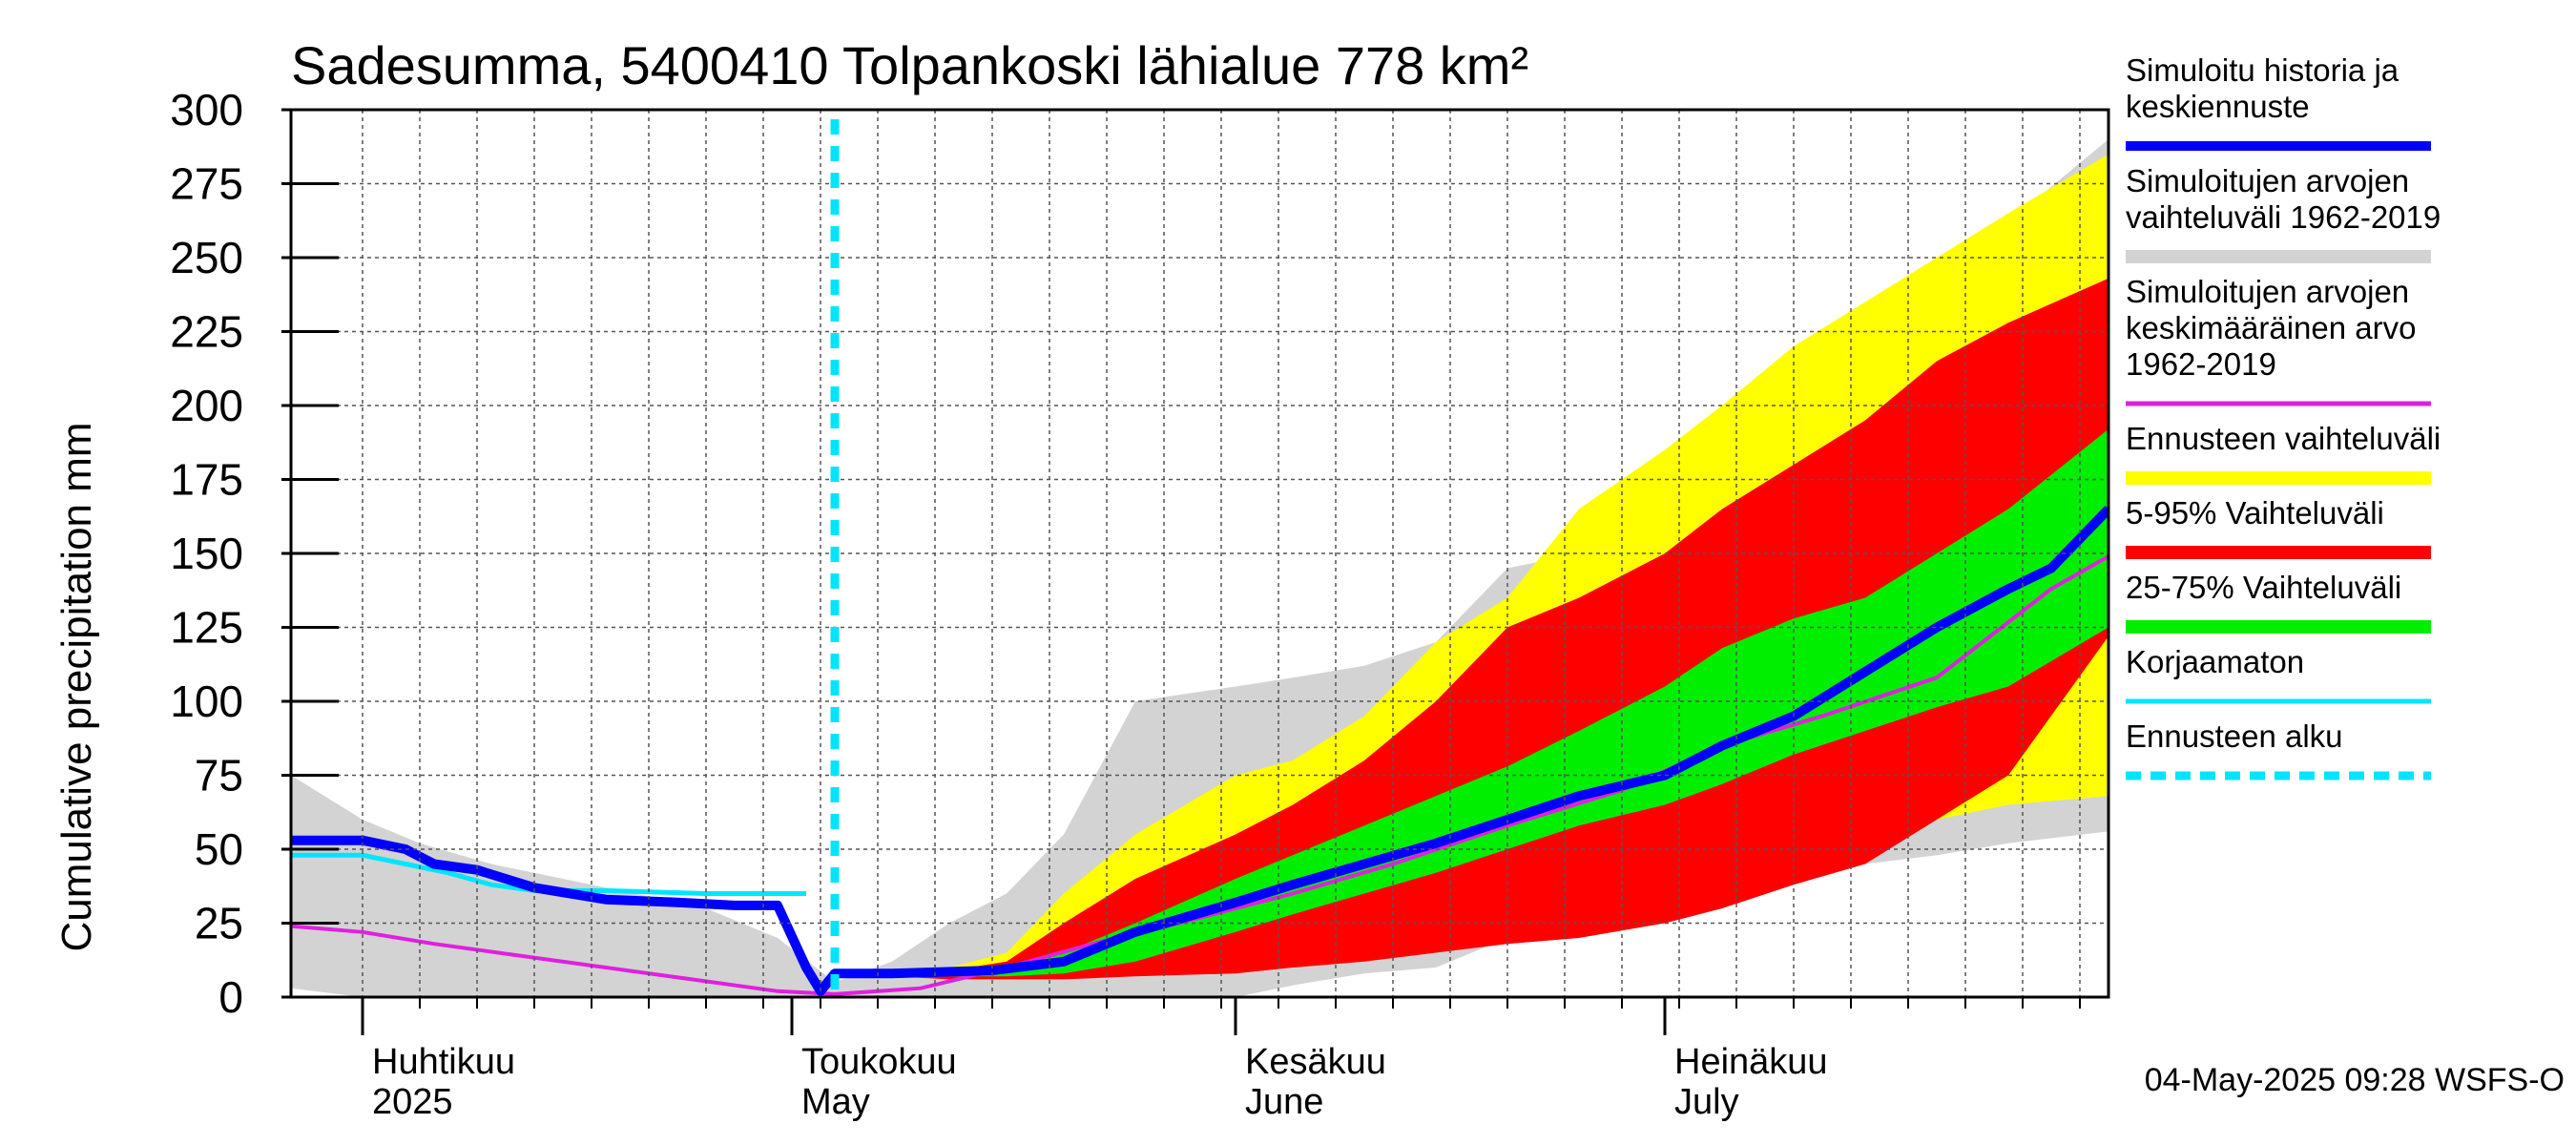 The width and height of the screenshot is (2576, 1145). What do you see at coordinates (1706, 1102) in the screenshot?
I see `month-sublabel: July` at bounding box center [1706, 1102].